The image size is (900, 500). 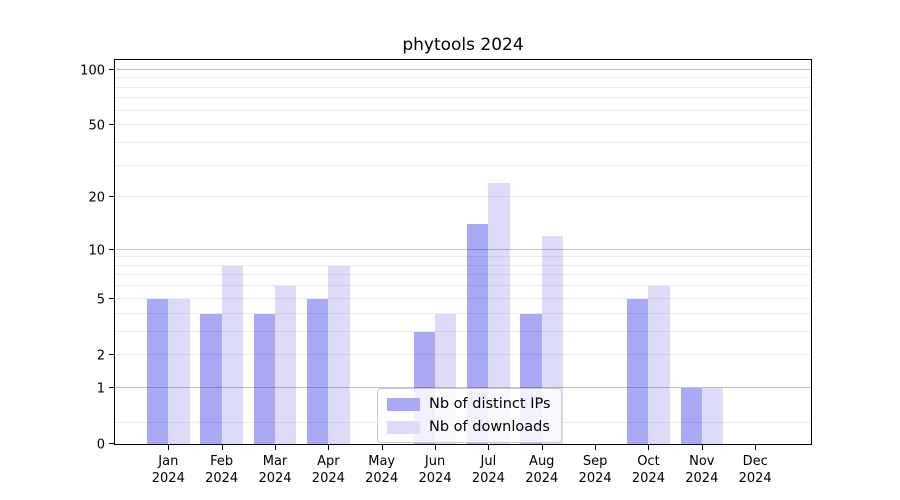 I want to click on legend-swatch-downloads-icon, so click(x=403, y=427).